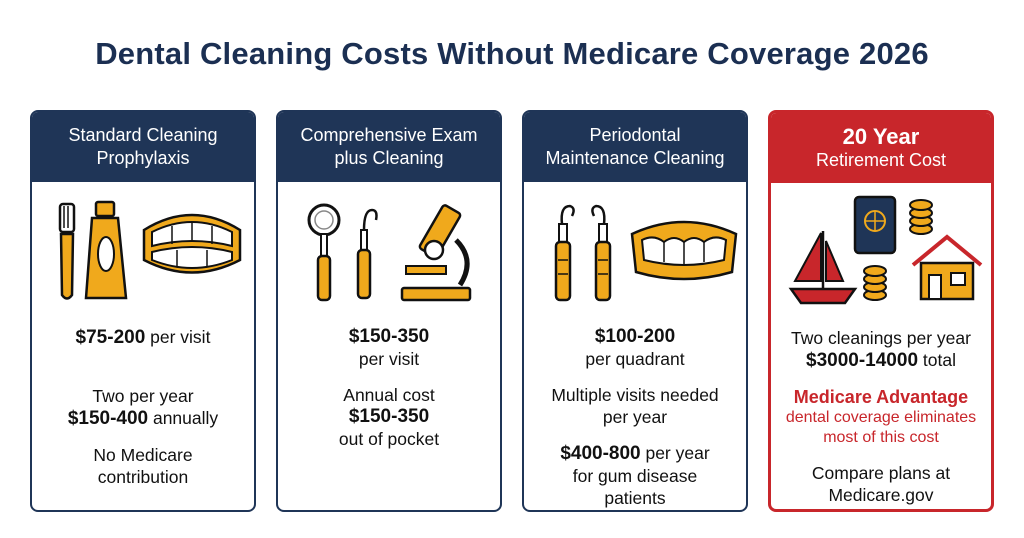  What do you see at coordinates (67, 251) in the screenshot?
I see `toothbrush-icon` at bounding box center [67, 251].